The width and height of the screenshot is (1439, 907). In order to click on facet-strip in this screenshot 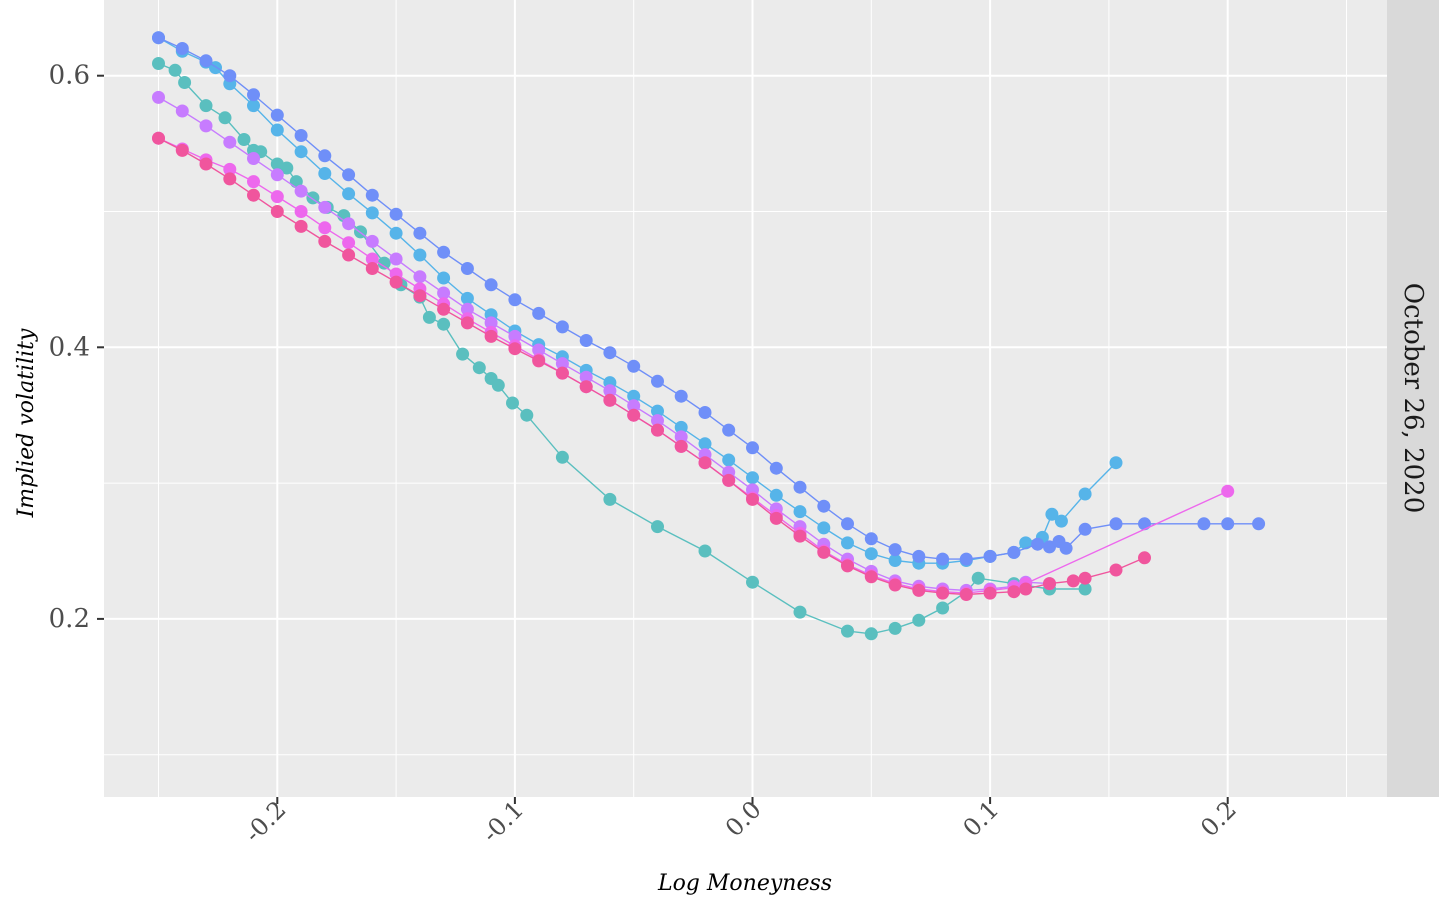, I will do `click(1413, 398)`.